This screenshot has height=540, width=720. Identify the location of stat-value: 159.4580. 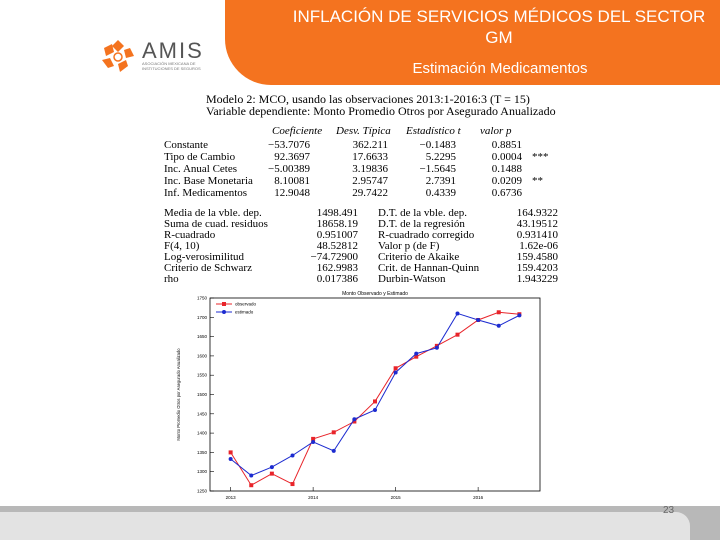
(537, 257).